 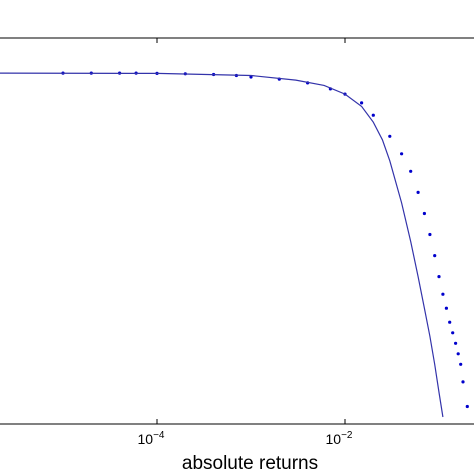 What do you see at coordinates (250, 463) in the screenshot?
I see `x-axis-label: absolute returns` at bounding box center [250, 463].